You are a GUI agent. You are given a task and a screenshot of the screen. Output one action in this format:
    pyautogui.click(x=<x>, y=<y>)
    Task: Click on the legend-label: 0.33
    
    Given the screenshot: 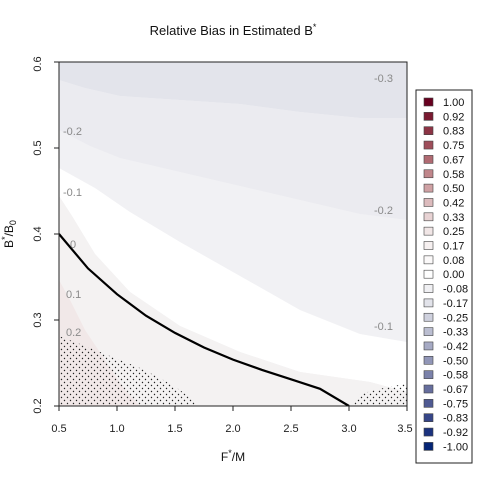 What is the action you would take?
    pyautogui.click(x=453, y=218)
    